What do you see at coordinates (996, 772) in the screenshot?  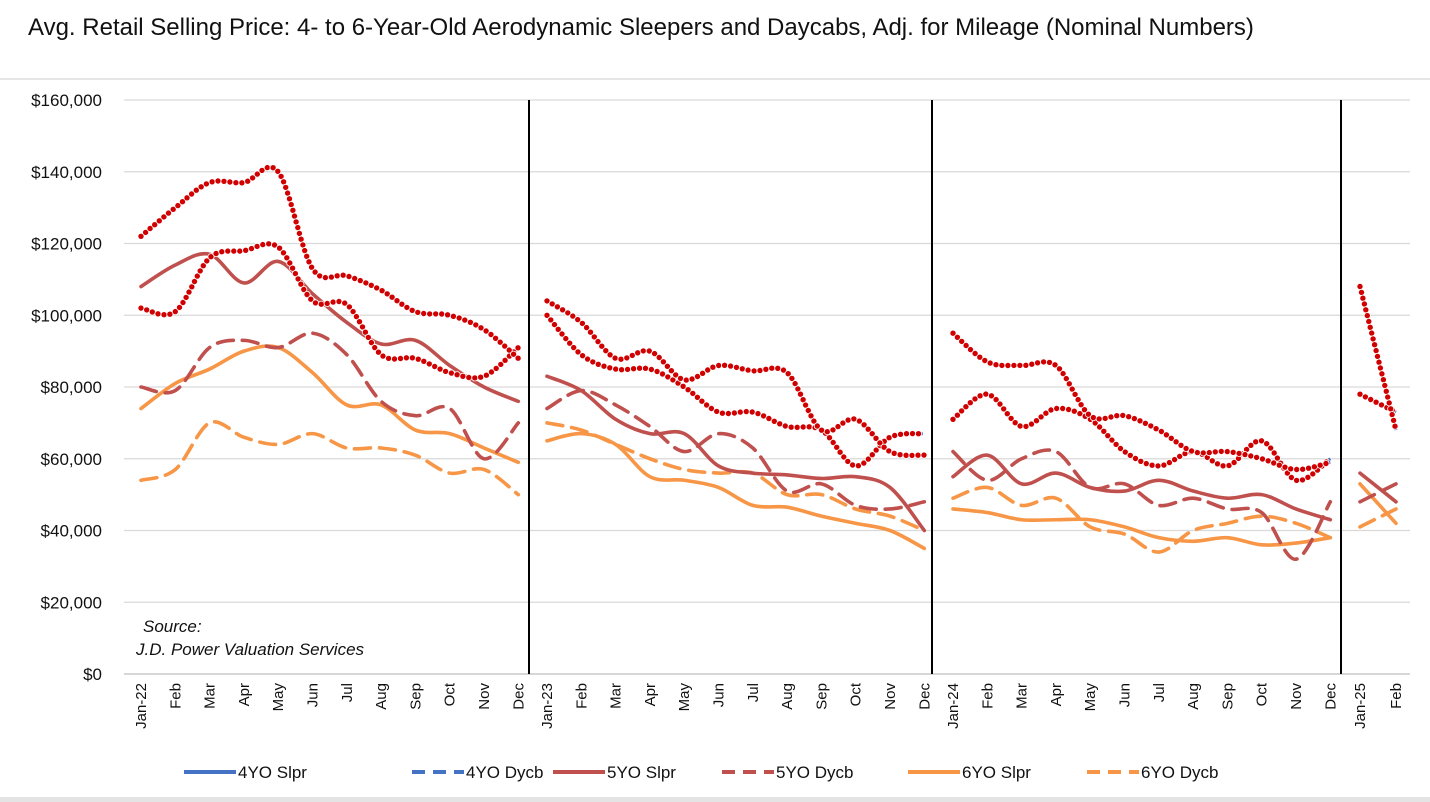 I see `legend-label: 6YO Slpr` at bounding box center [996, 772].